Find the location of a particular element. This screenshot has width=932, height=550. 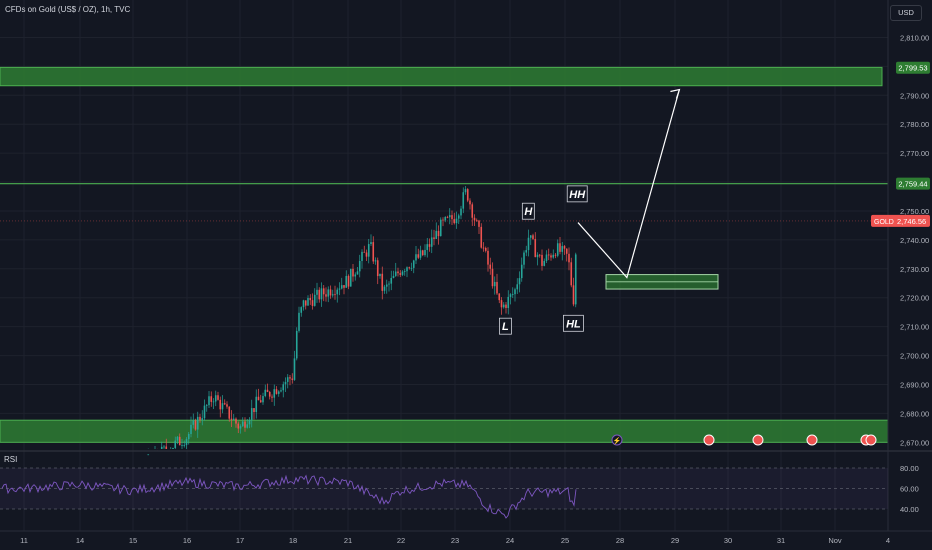

projection-arrow is located at coordinates (628, 184).